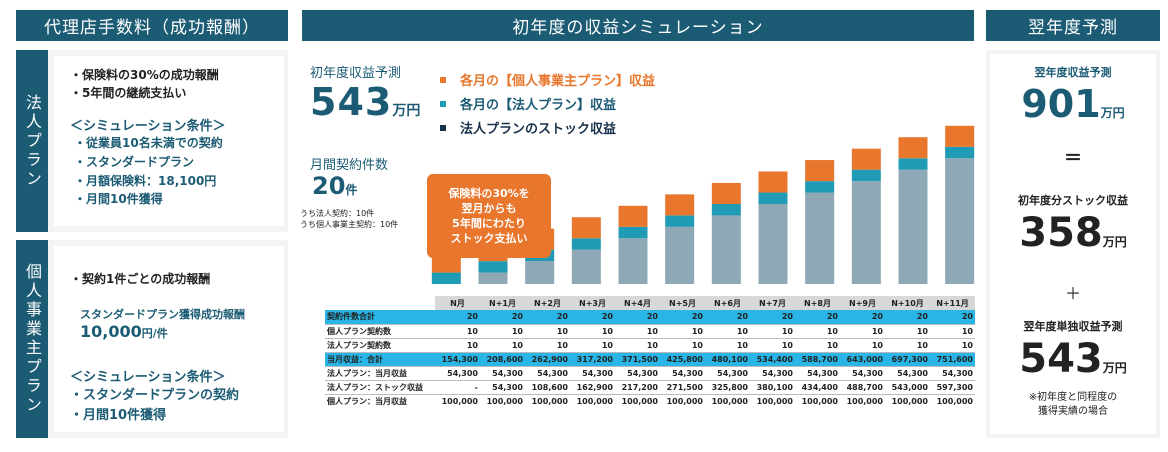  I want to click on legend-stock: 法人プランのストック収益, so click(528, 127).